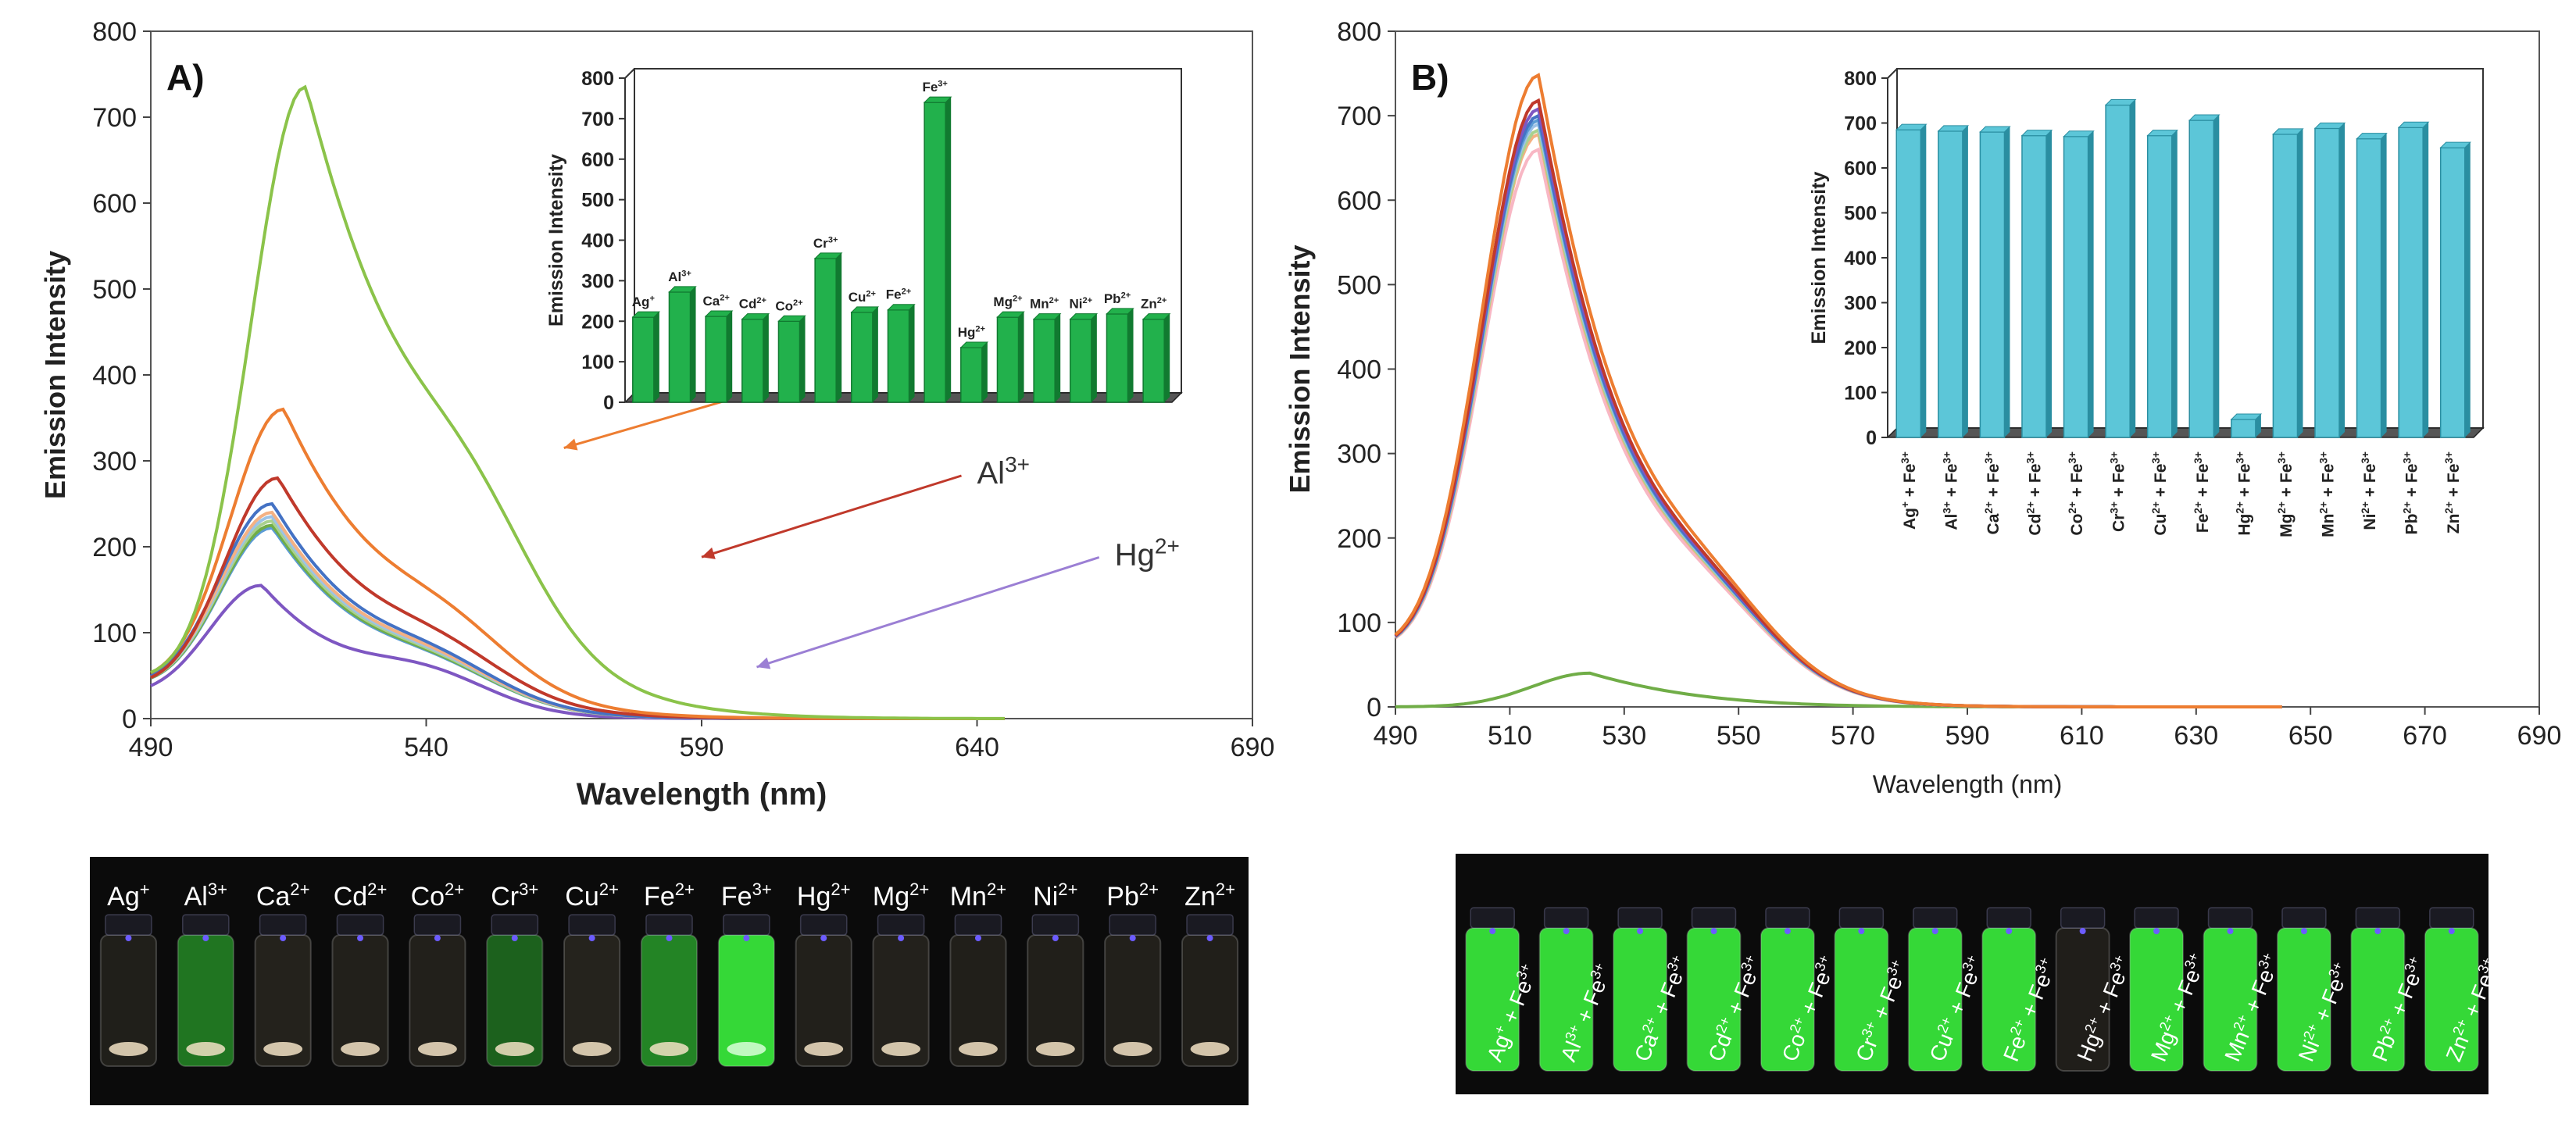  What do you see at coordinates (1853, 736) in the screenshot?
I see `x-tick-label: 570` at bounding box center [1853, 736].